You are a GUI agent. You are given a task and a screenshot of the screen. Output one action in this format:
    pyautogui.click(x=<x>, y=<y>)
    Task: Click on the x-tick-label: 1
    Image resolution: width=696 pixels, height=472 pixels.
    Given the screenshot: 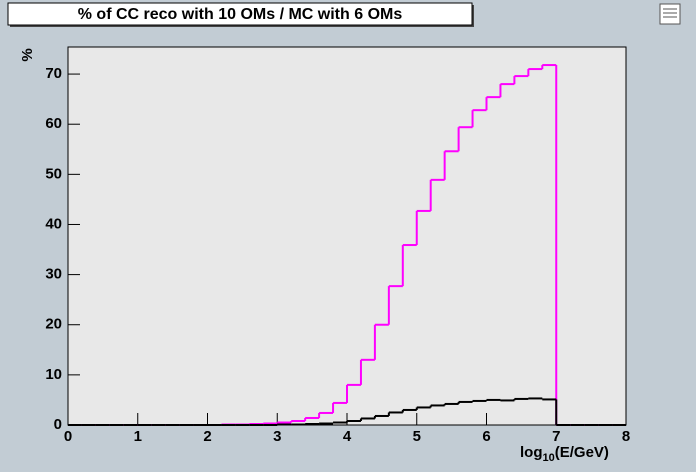 What is the action you would take?
    pyautogui.click(x=138, y=436)
    